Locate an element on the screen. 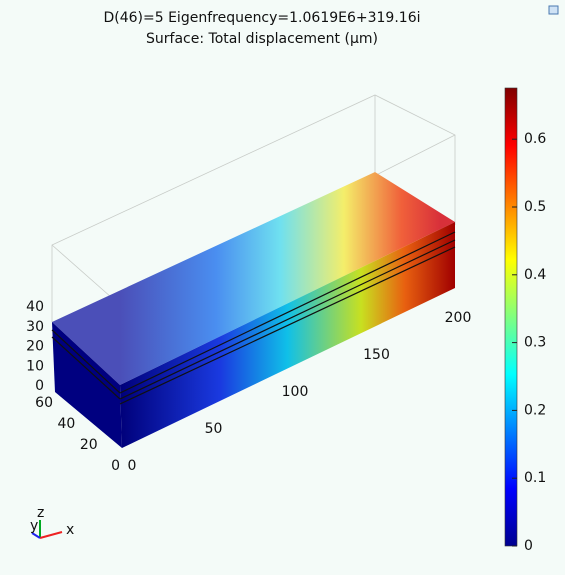 The height and width of the screenshot is (575, 565). triad-x: x is located at coordinates (70, 530).